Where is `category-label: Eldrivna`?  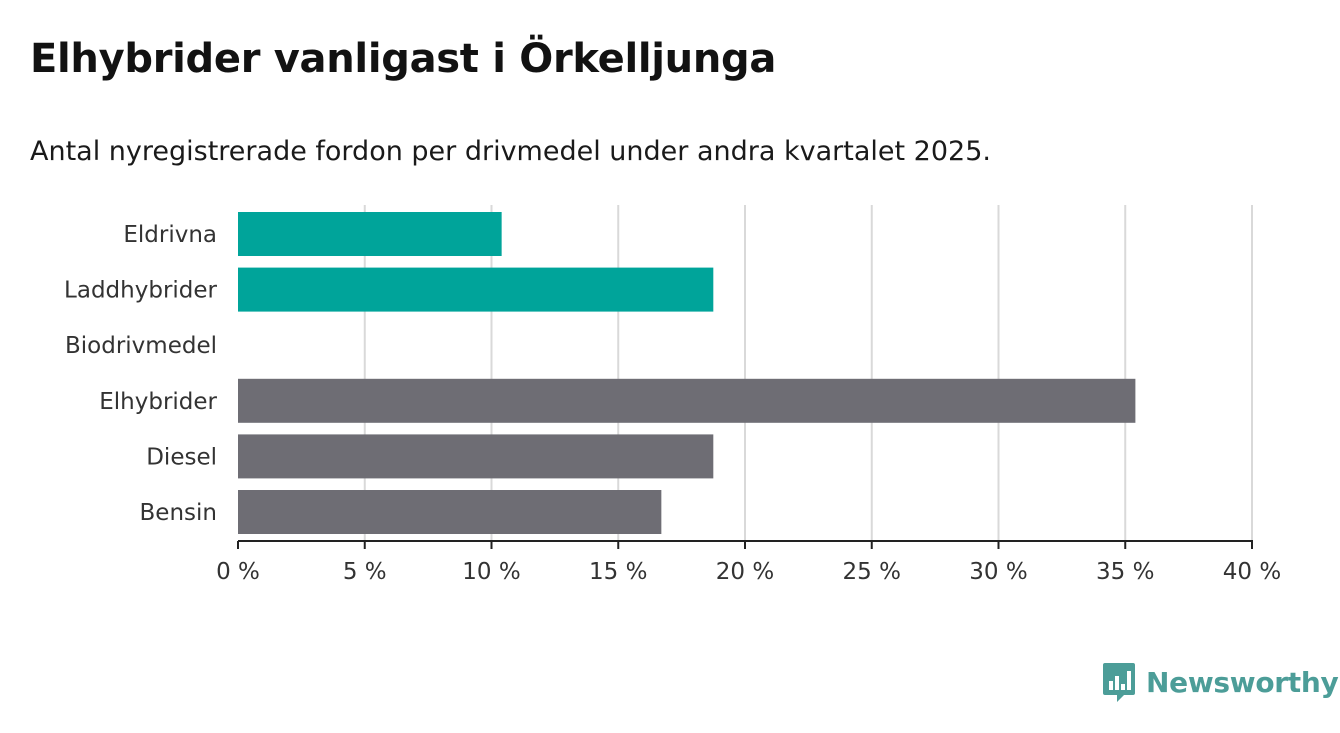
category-label: Eldrivna is located at coordinates (170, 235).